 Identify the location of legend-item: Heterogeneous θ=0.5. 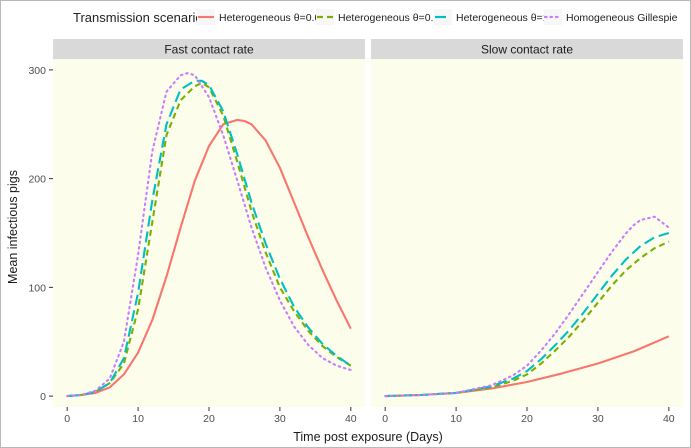
(377, 17).